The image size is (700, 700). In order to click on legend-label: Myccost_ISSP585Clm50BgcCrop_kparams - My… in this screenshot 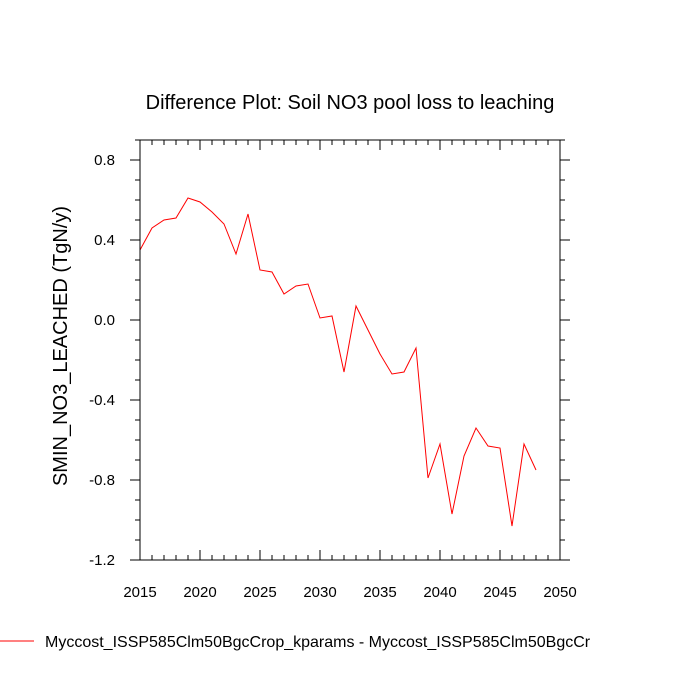, I will do `click(318, 642)`.